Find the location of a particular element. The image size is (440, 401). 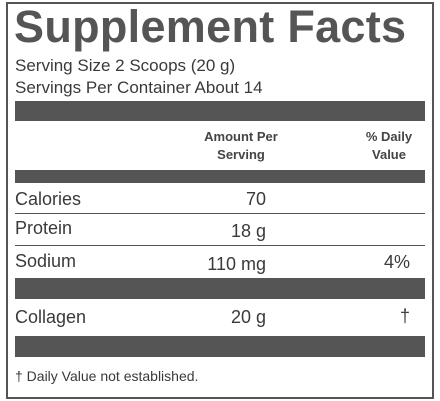

servings-per-container: Servings Per Container About 14 is located at coordinates (139, 87).